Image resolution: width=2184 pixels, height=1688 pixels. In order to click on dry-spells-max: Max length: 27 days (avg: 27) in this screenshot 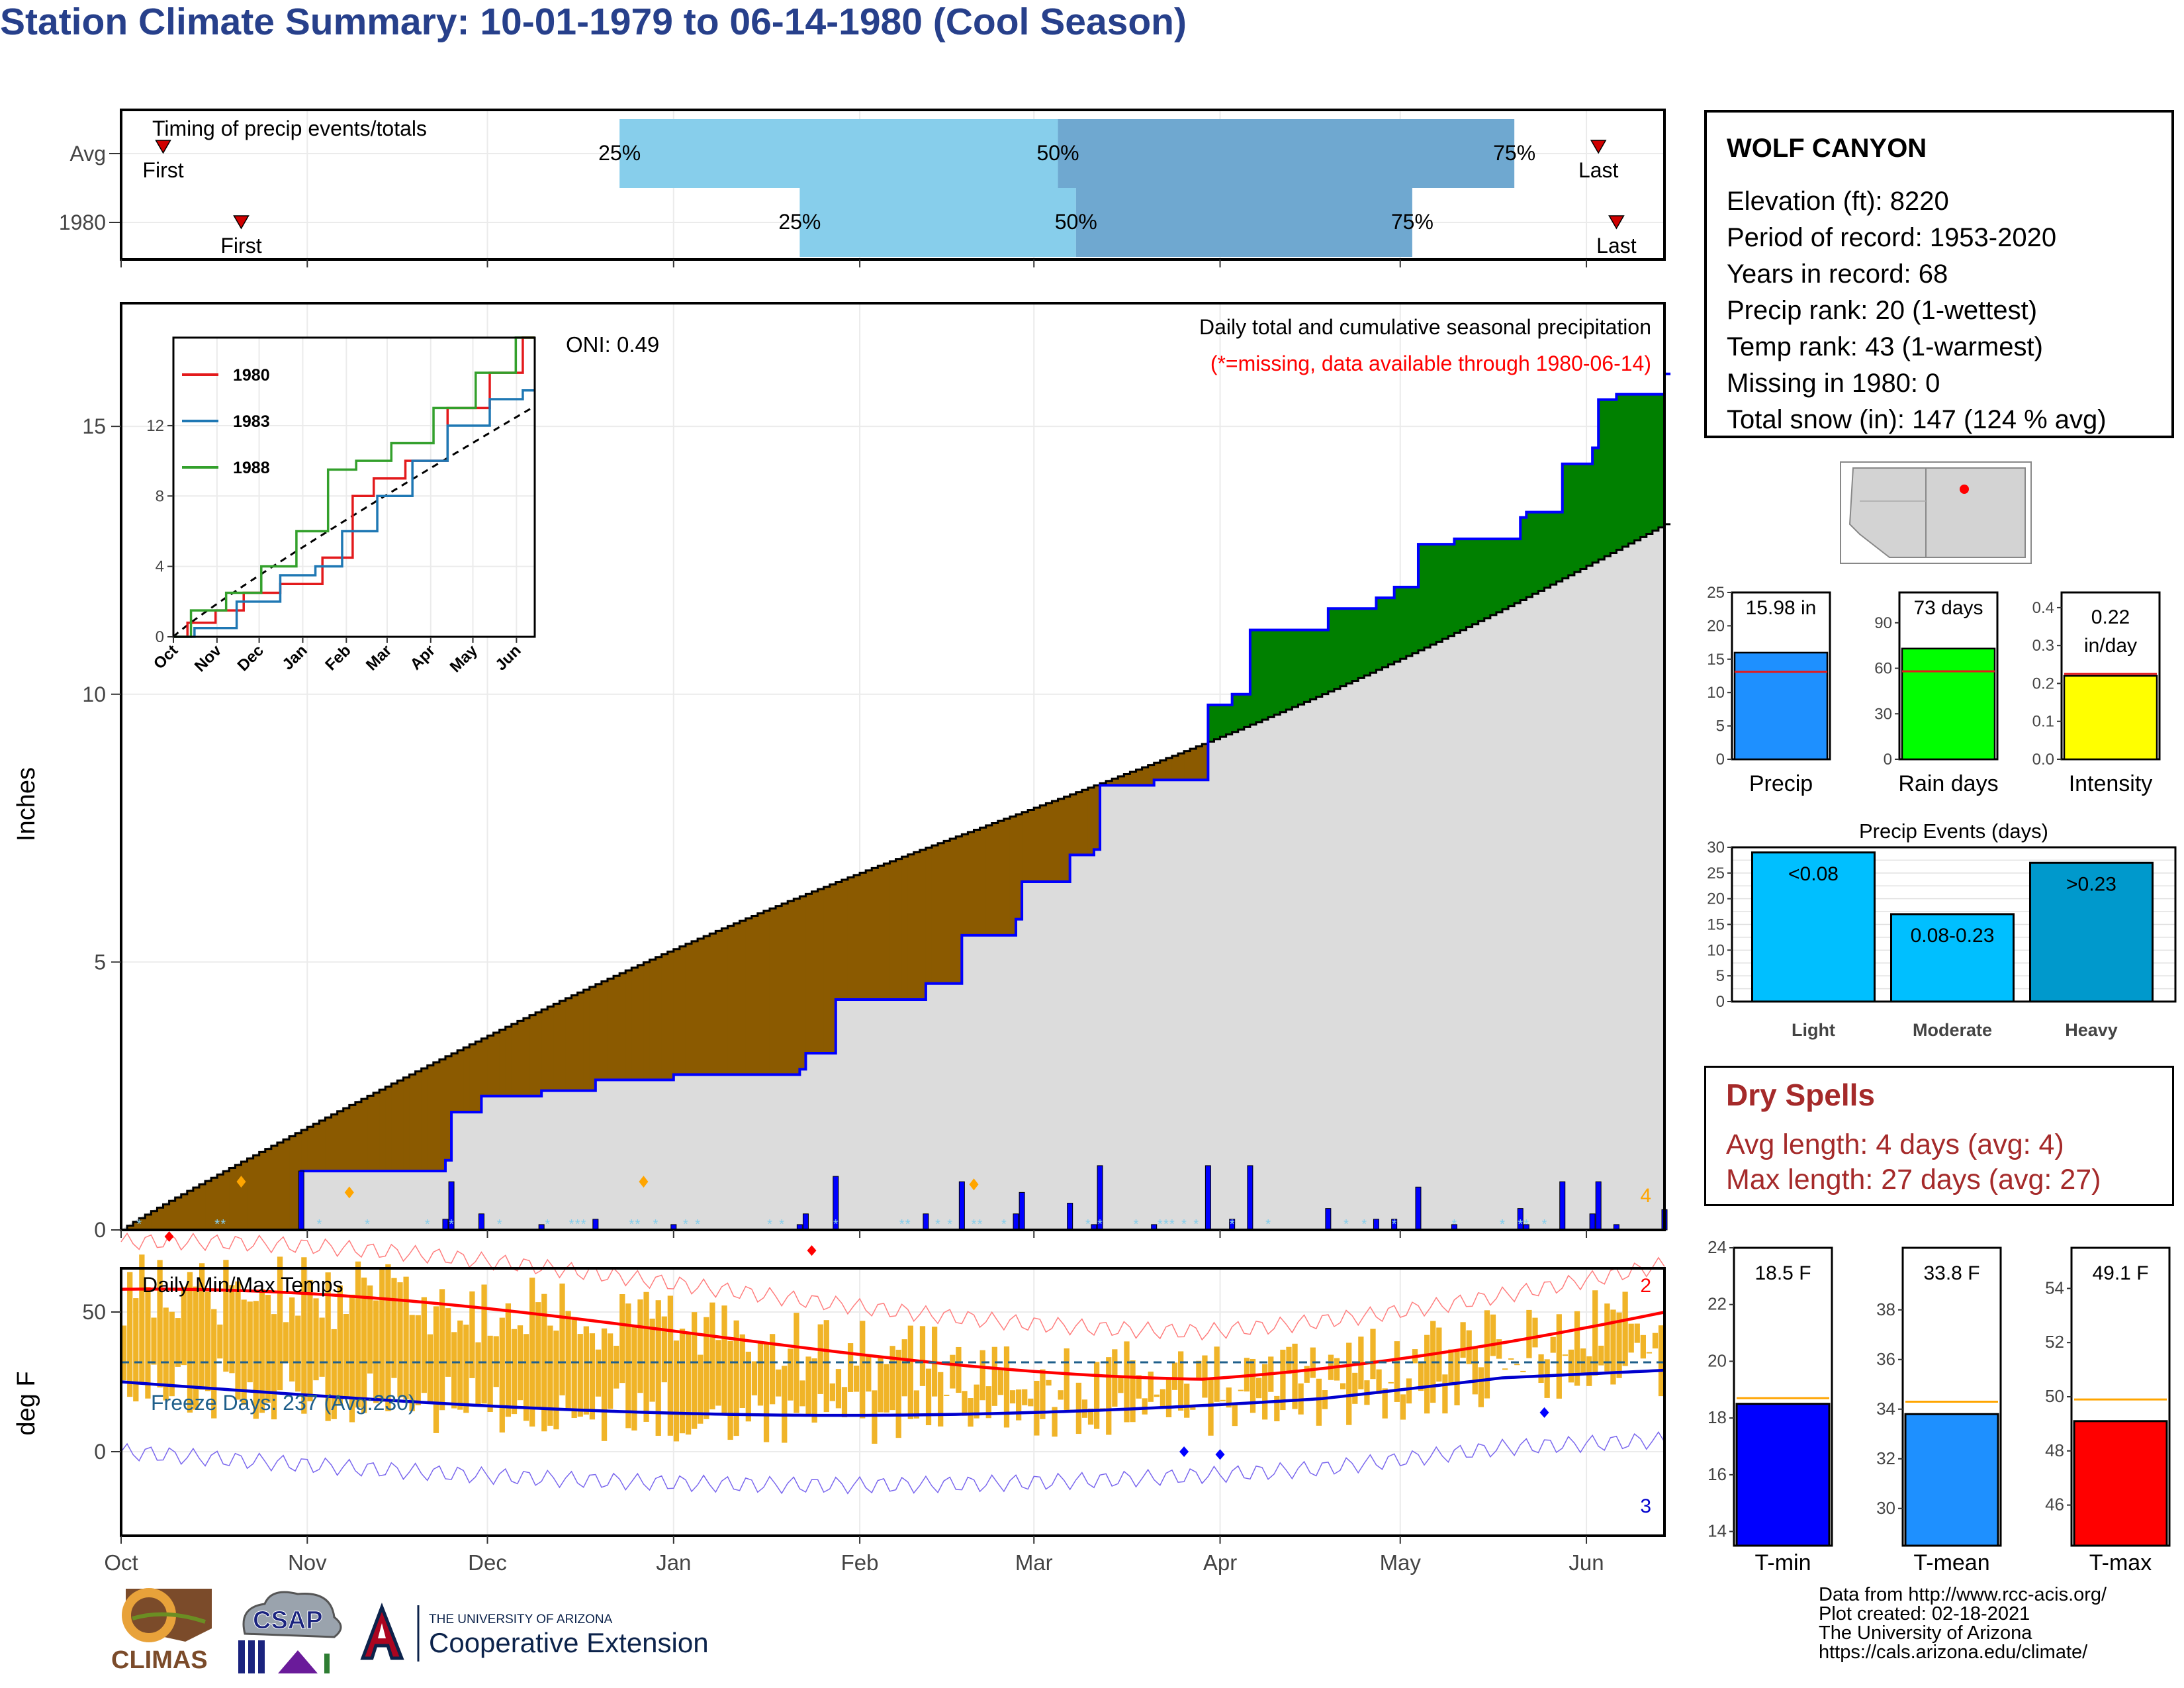, I will do `click(1914, 1180)`.